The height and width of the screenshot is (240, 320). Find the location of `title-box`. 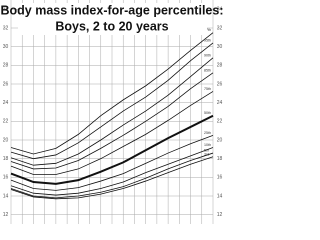

title-box is located at coordinates (112, 19).